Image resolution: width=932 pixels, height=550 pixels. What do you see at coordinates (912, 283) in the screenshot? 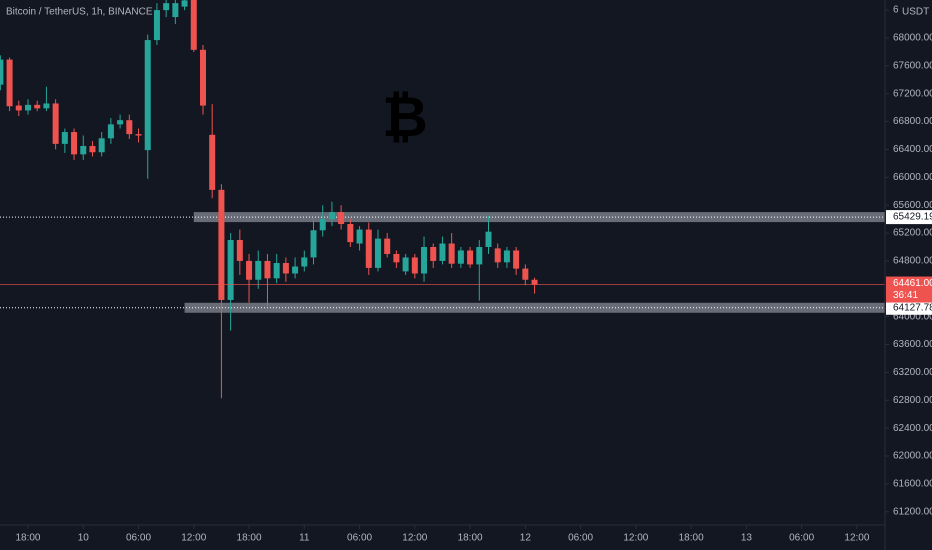
I see `last-price-label: 64461.00` at bounding box center [912, 283].